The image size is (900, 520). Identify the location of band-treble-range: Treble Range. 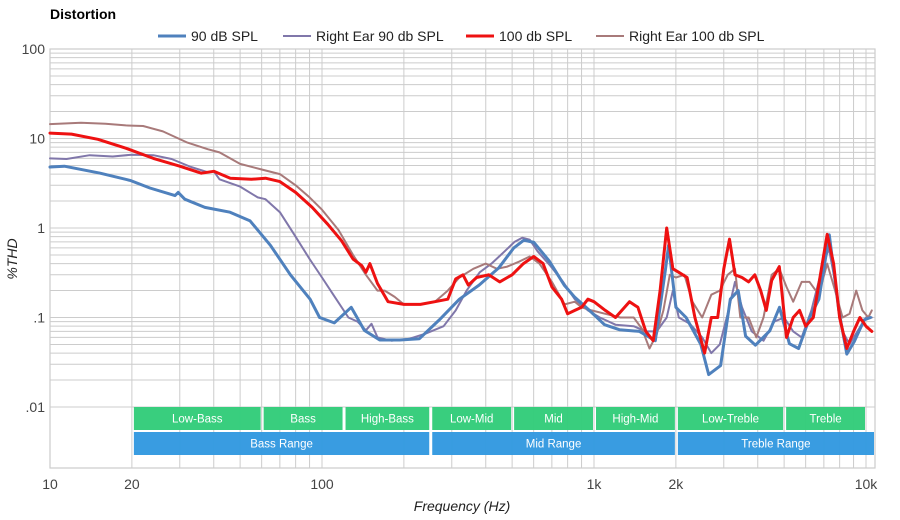
(775, 443).